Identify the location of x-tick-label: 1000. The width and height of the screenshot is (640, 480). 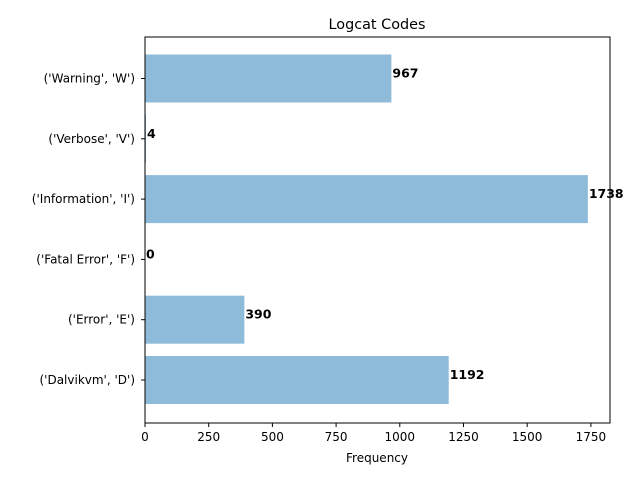
(400, 437).